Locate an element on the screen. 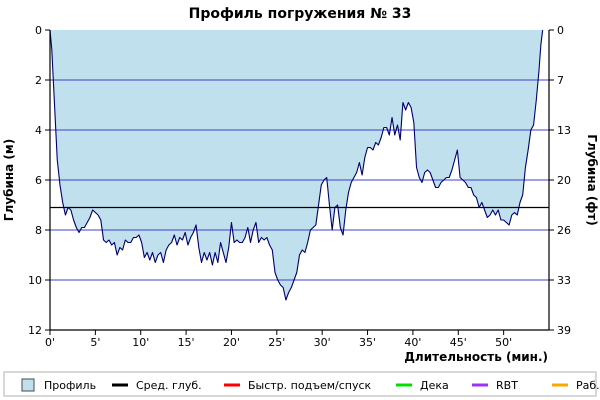  legend-item: Профиль is located at coordinates (58, 385).